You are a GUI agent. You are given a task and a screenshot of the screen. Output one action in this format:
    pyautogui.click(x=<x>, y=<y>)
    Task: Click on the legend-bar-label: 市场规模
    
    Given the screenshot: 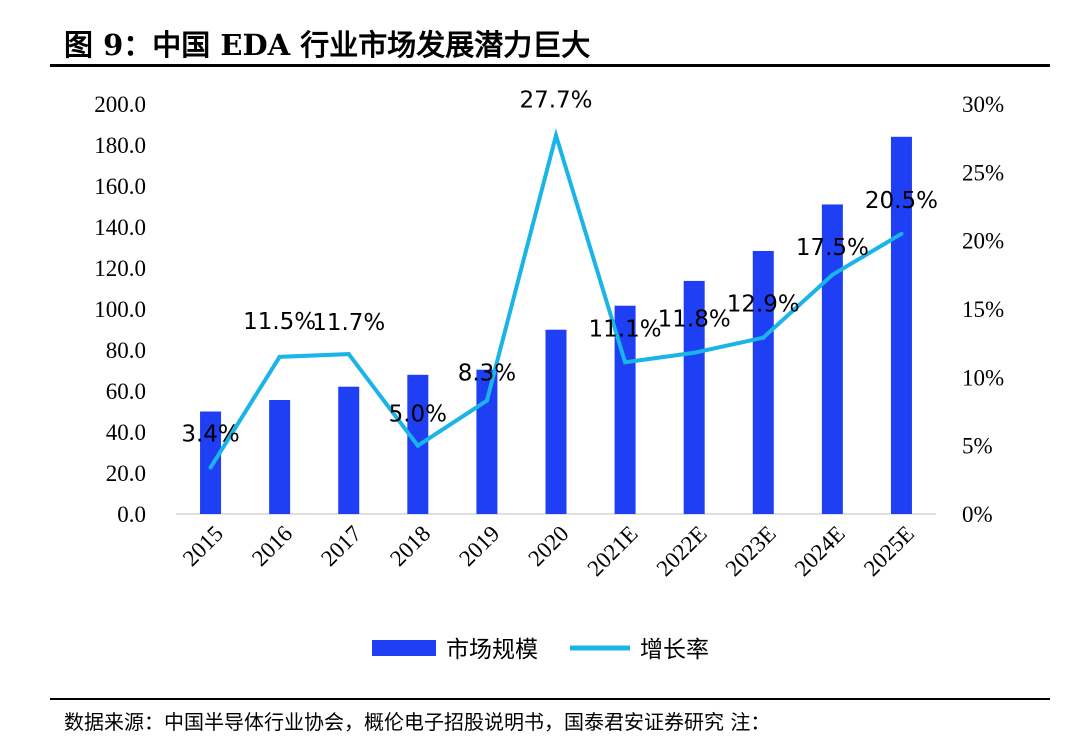 What is the action you would take?
    pyautogui.click(x=492, y=649)
    